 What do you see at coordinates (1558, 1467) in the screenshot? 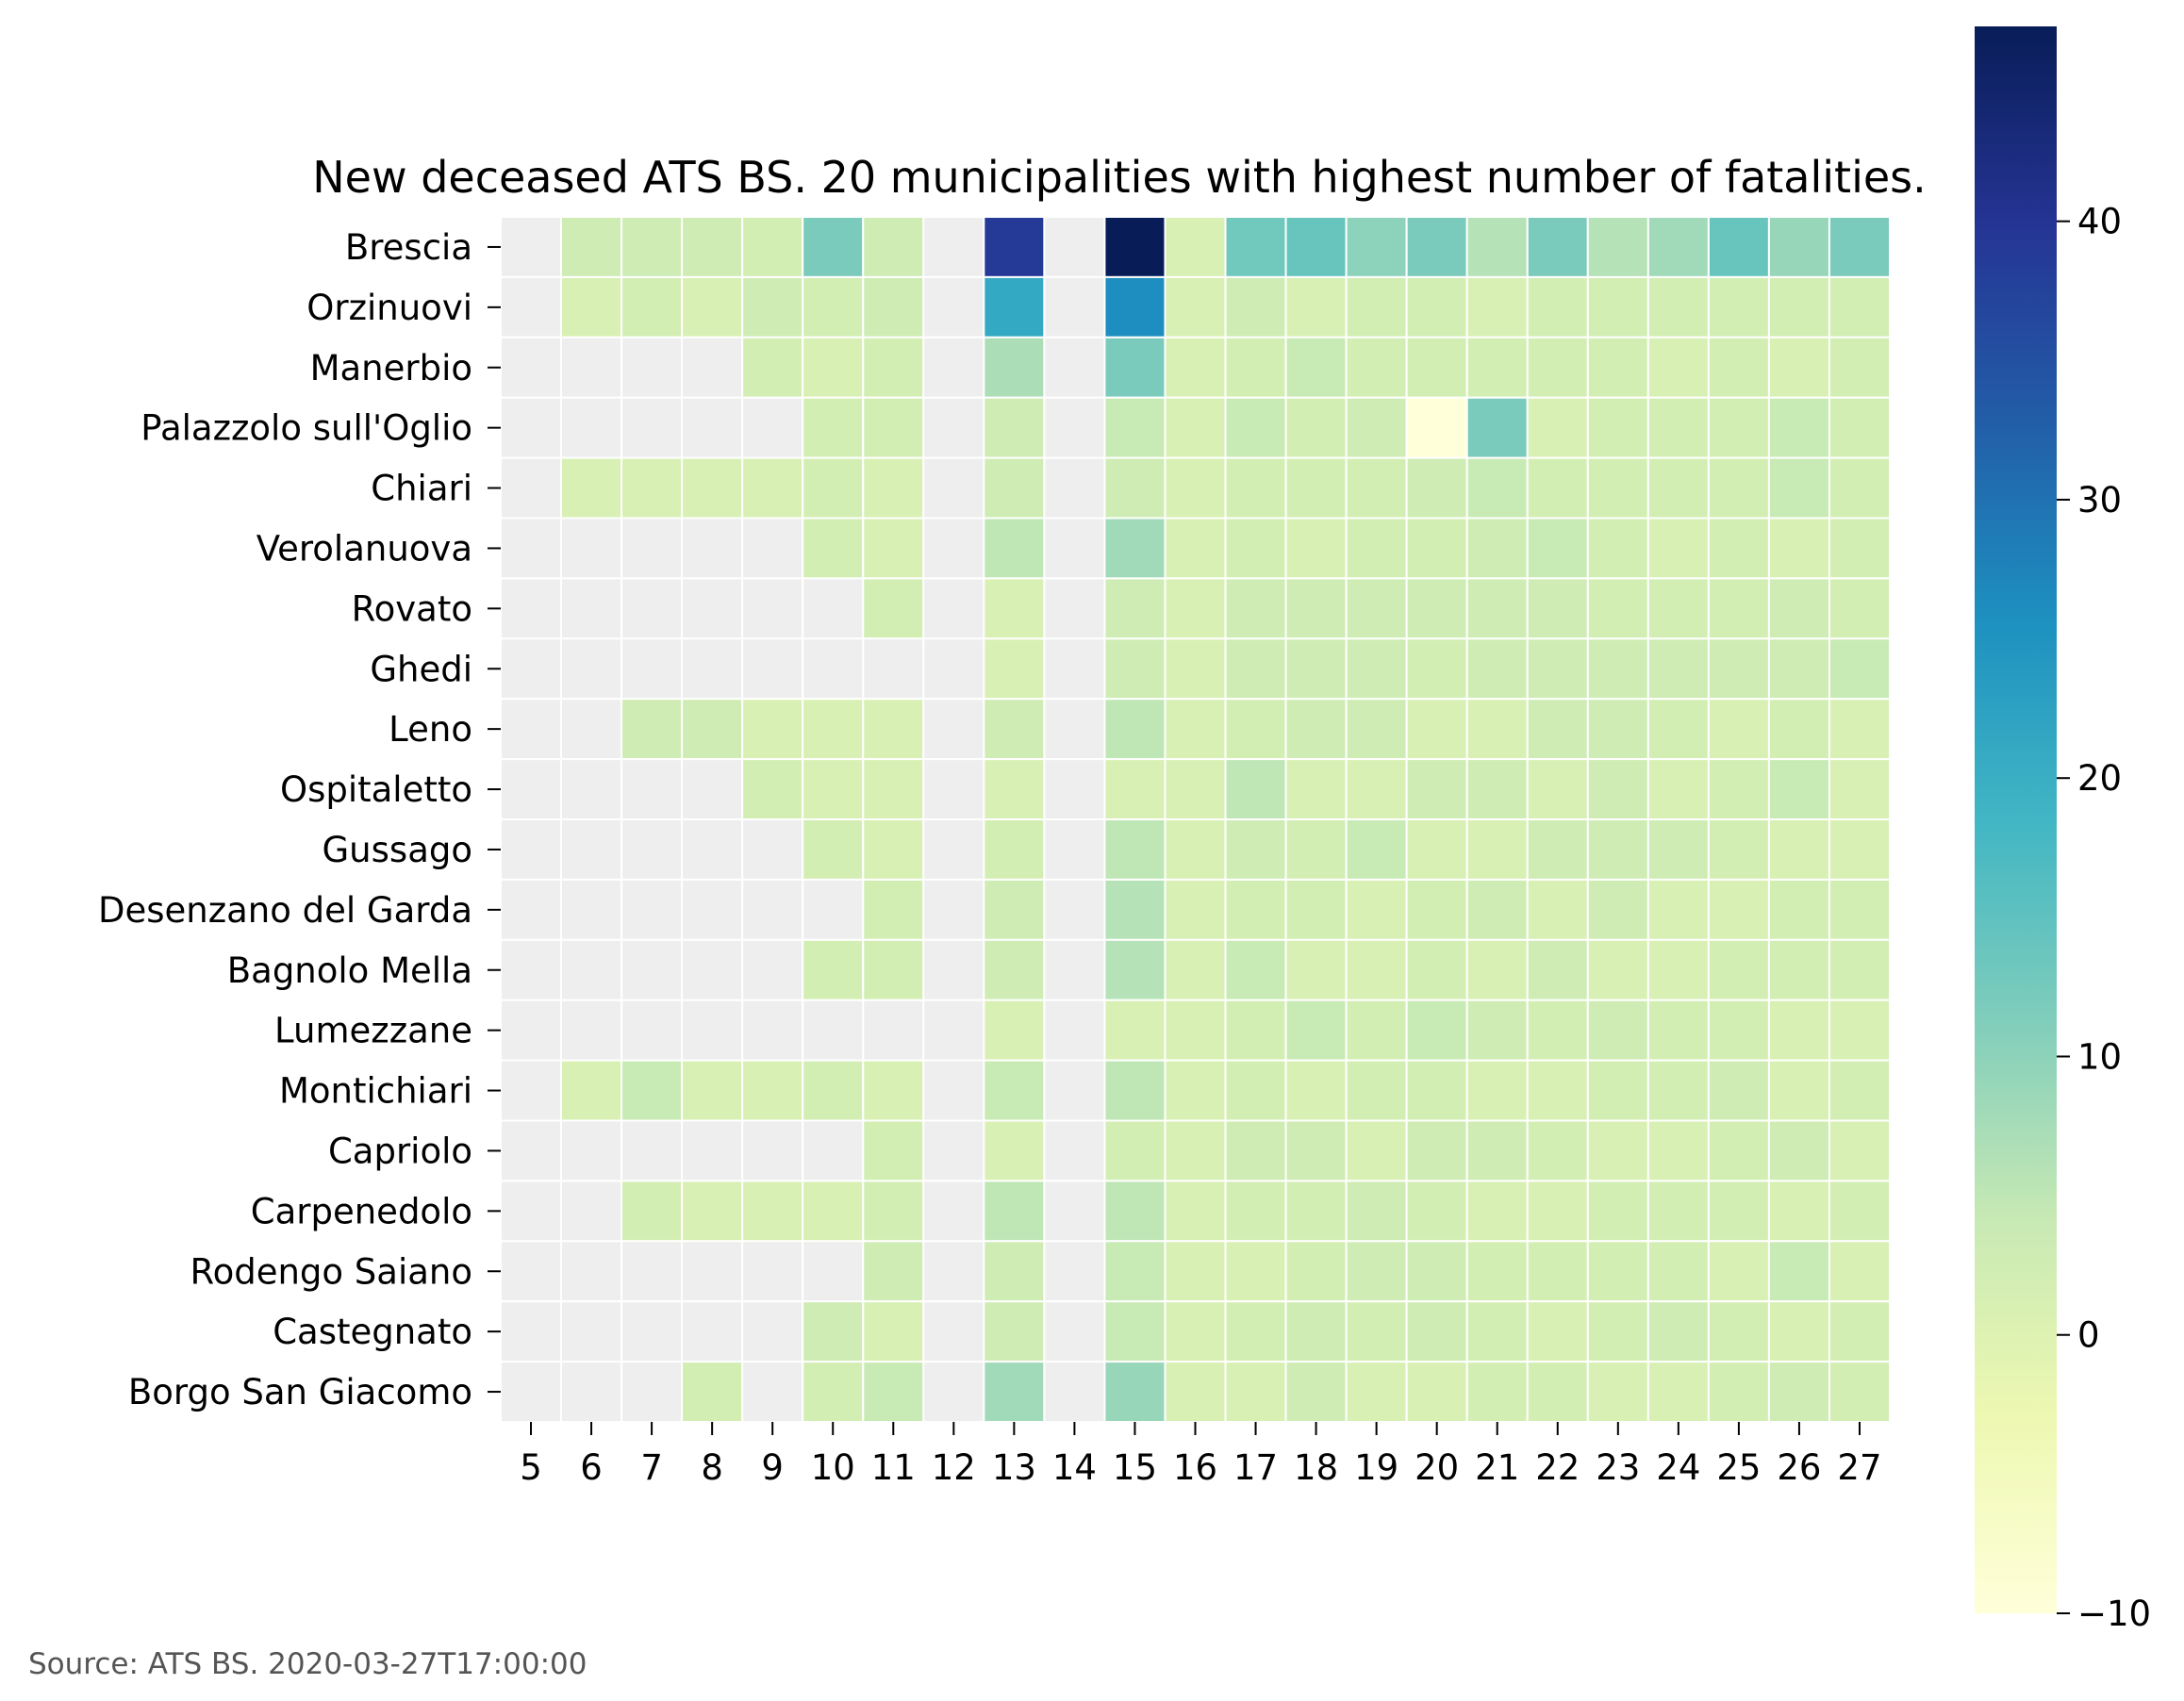
I see `column-tick-label: 22` at bounding box center [1558, 1467].